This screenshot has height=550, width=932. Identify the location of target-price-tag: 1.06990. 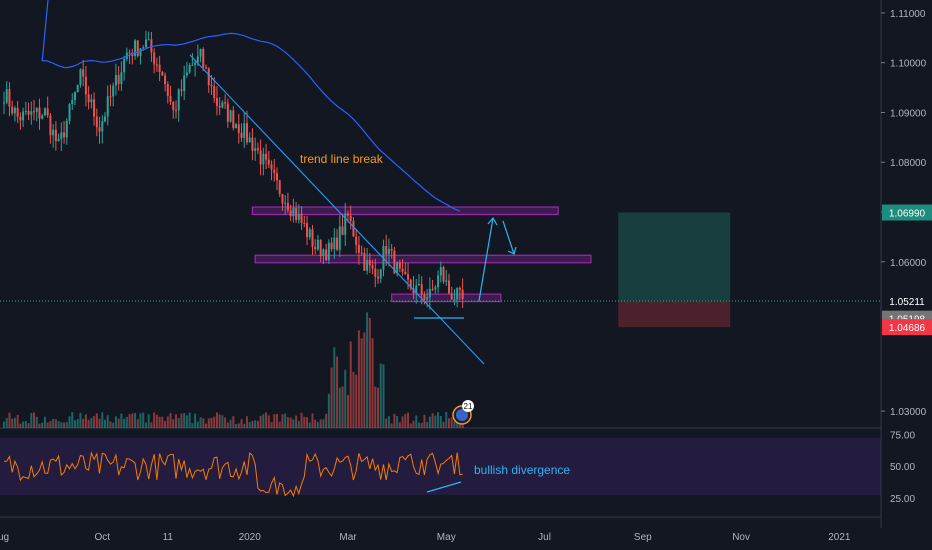
(907, 214).